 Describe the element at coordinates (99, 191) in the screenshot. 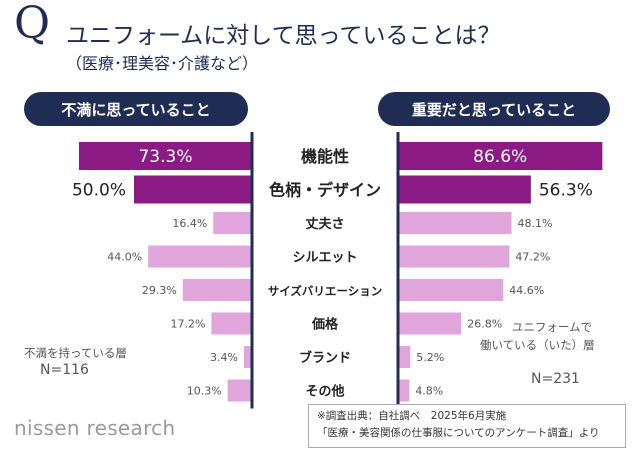

I see `left-value-label: 50.0%` at that location.